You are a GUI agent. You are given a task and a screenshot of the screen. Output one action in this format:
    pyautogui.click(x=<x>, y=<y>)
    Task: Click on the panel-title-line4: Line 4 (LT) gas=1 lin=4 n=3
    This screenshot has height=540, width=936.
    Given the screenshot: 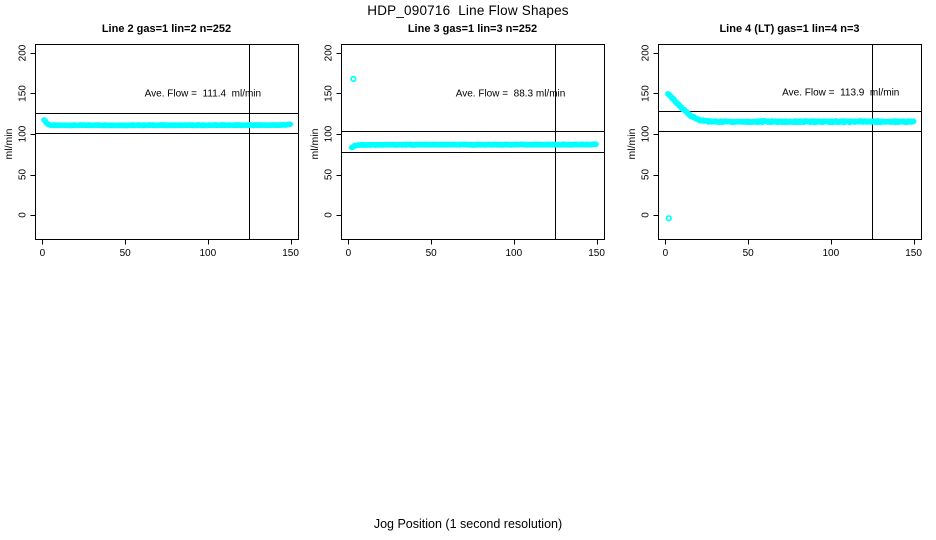 What is the action you would take?
    pyautogui.click(x=789, y=29)
    